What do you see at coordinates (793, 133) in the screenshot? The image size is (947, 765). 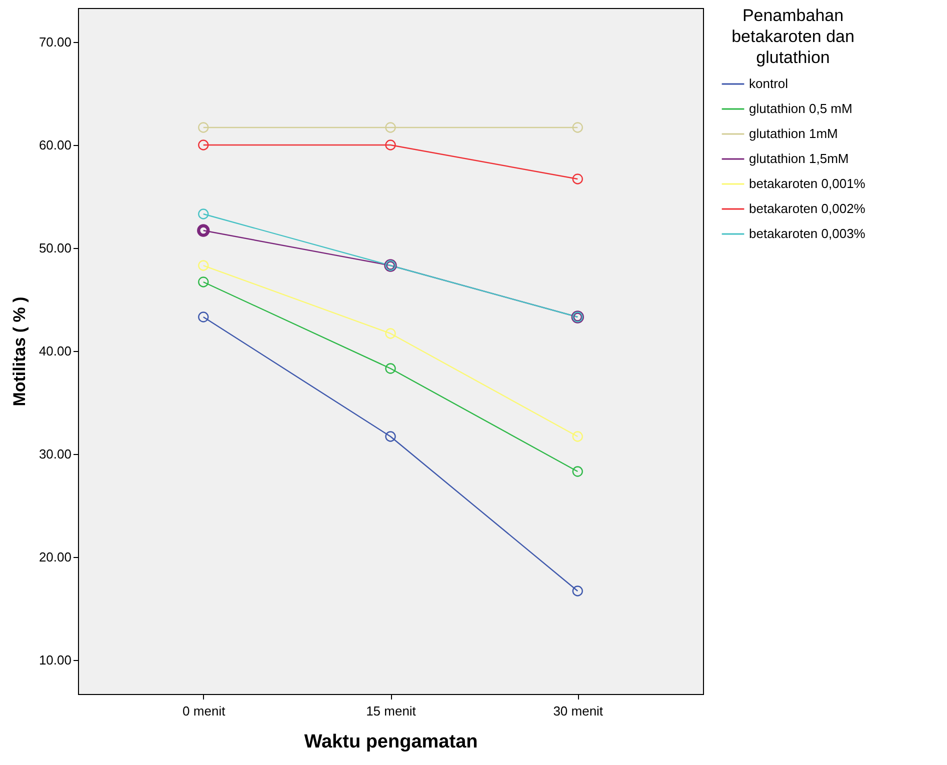 I see `legend-label: glutathion 1mM` at bounding box center [793, 133].